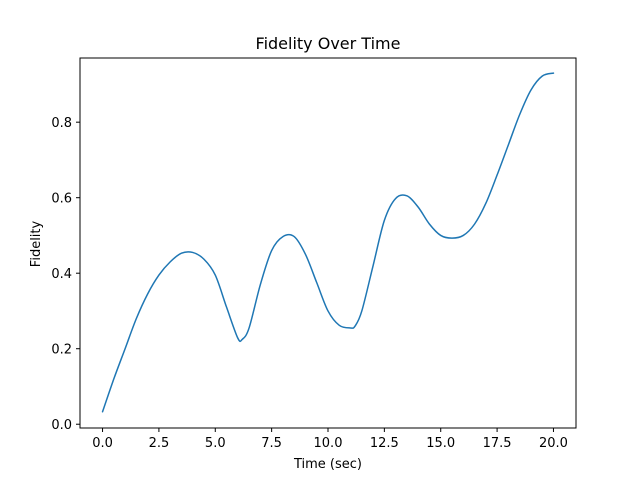 The height and width of the screenshot is (480, 640). What do you see at coordinates (328, 43) in the screenshot?
I see `chart-title: Fidelity Over Time` at bounding box center [328, 43].